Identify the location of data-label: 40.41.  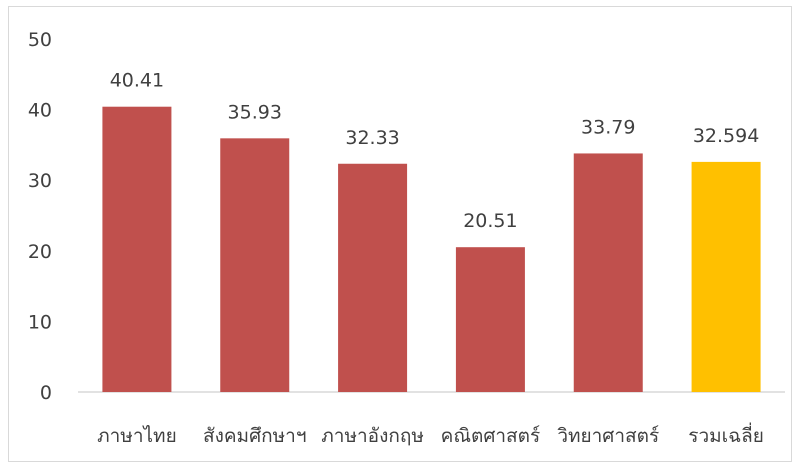
(137, 81).